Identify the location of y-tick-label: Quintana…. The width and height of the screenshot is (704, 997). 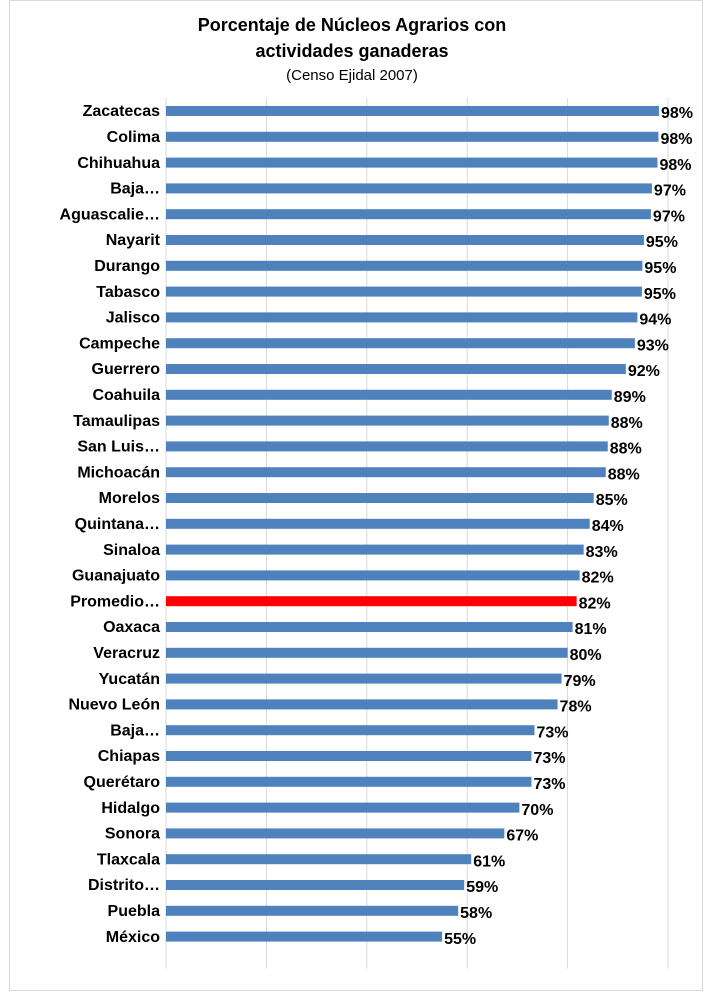
(117, 524).